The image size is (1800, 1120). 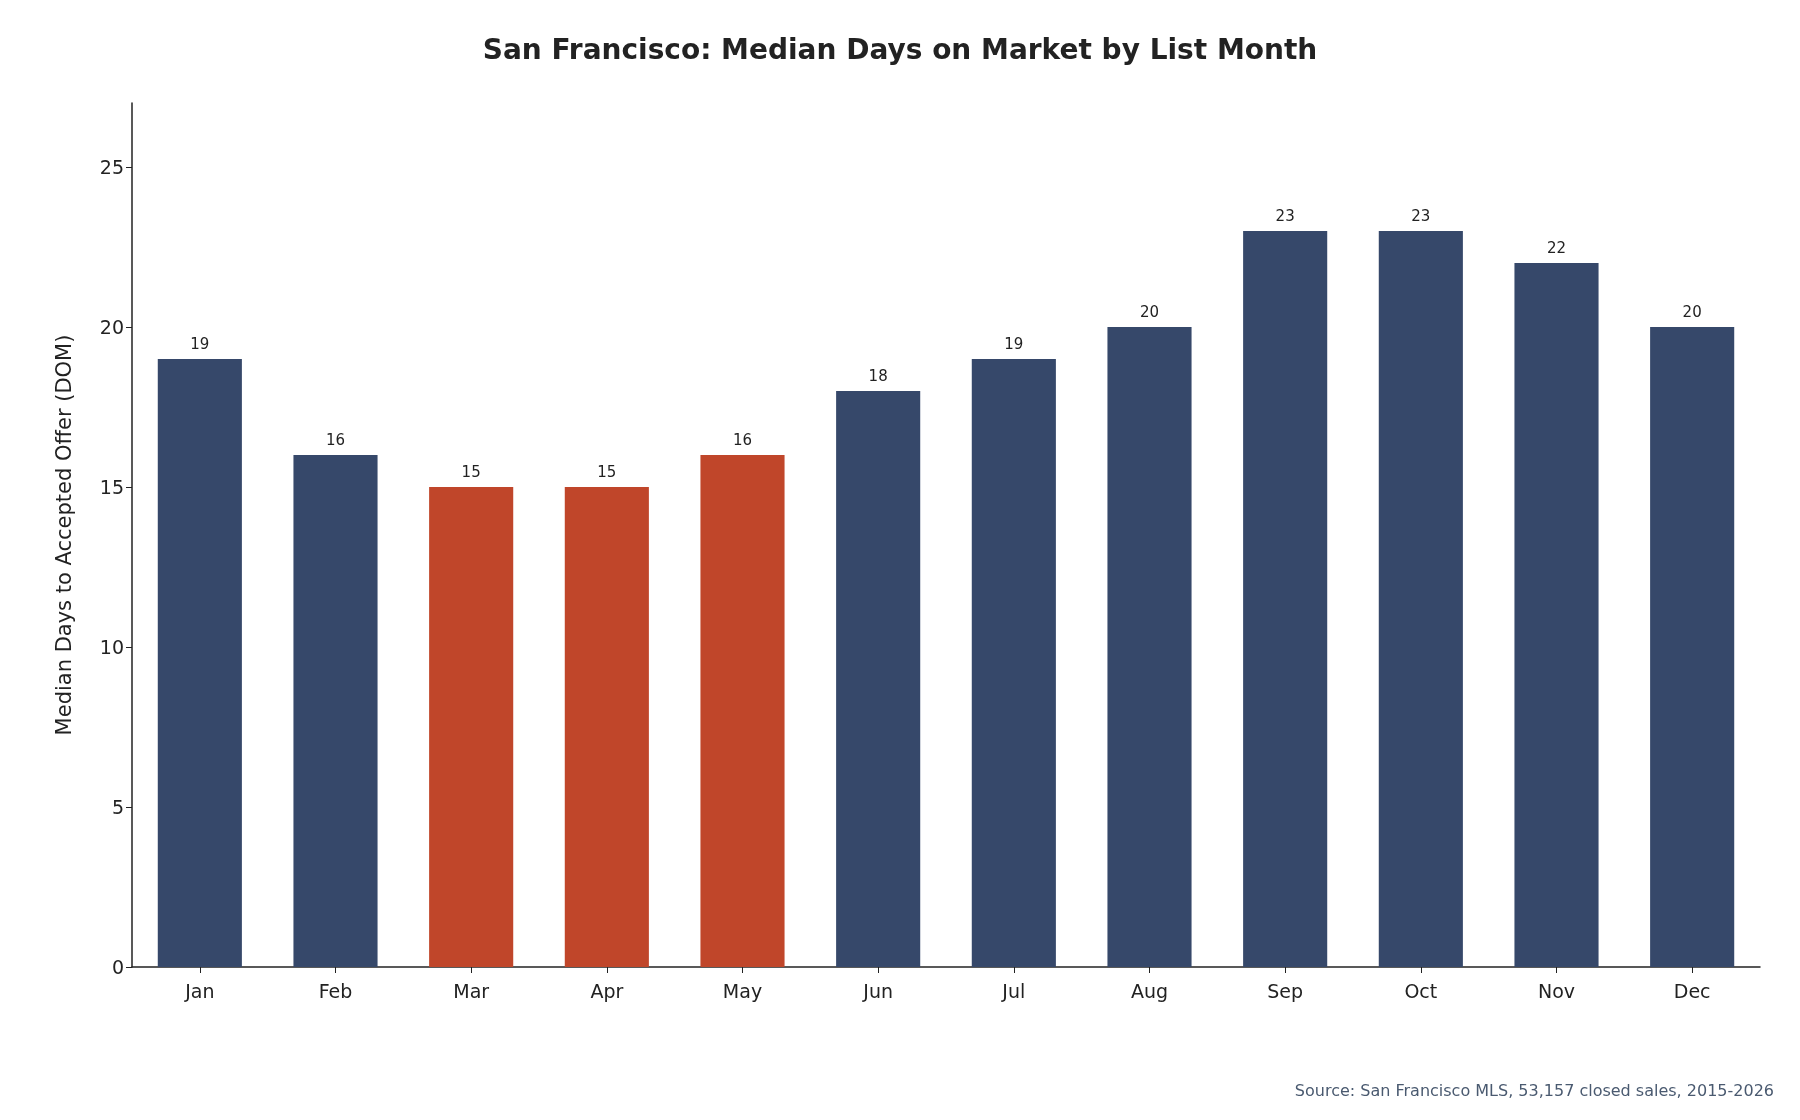 What do you see at coordinates (1692, 990) in the screenshot?
I see `x-tick-label: Dec` at bounding box center [1692, 990].